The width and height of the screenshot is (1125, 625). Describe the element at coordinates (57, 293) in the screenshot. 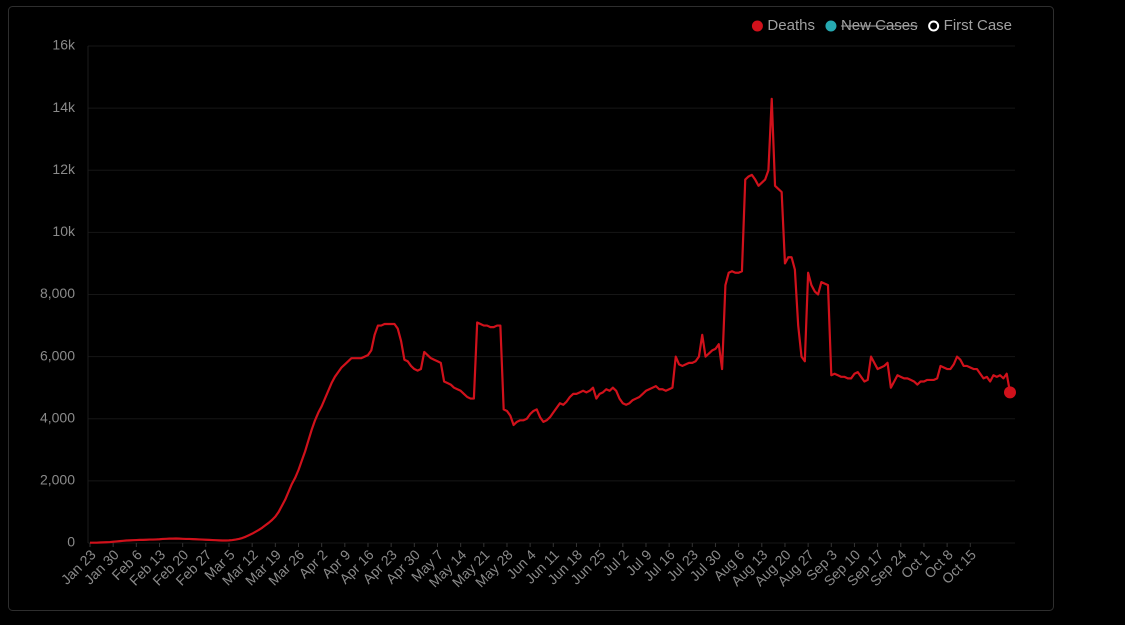

I see `y-tick-label: 8,000` at that location.